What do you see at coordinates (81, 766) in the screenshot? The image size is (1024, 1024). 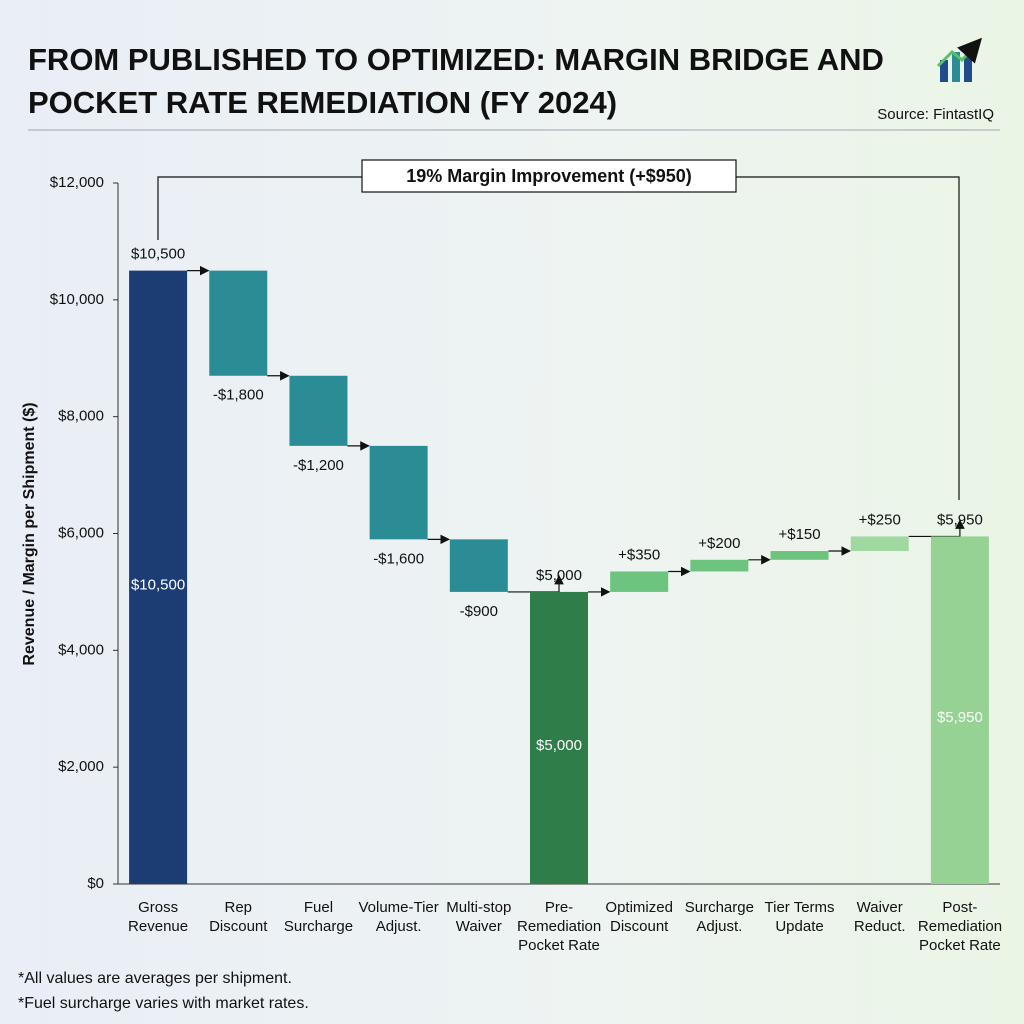 I see `y-tick-label: $2,000` at bounding box center [81, 766].